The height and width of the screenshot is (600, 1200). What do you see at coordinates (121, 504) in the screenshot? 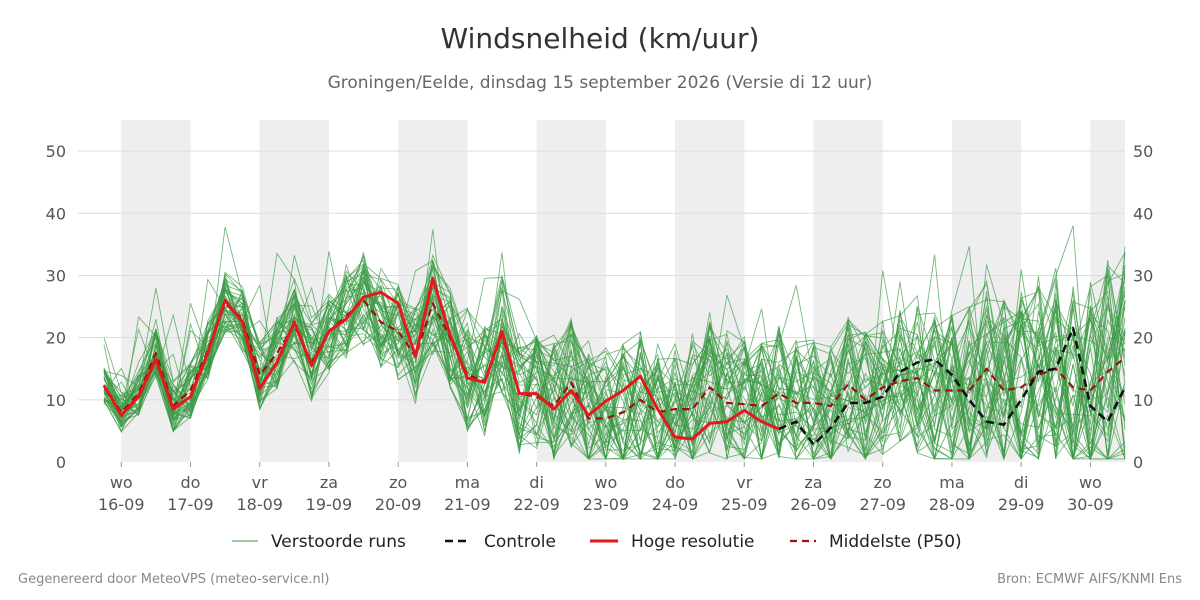
I see `x-tick-date: 16-09` at bounding box center [121, 504].